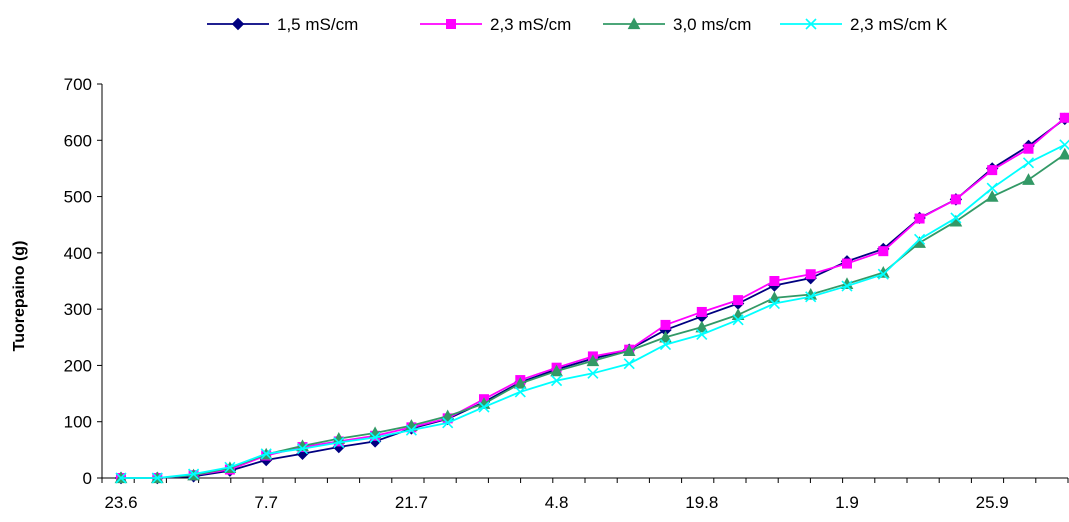 The height and width of the screenshot is (522, 1069). Describe the element at coordinates (701, 502) in the screenshot. I see `x-tick-label: 19.8` at that location.